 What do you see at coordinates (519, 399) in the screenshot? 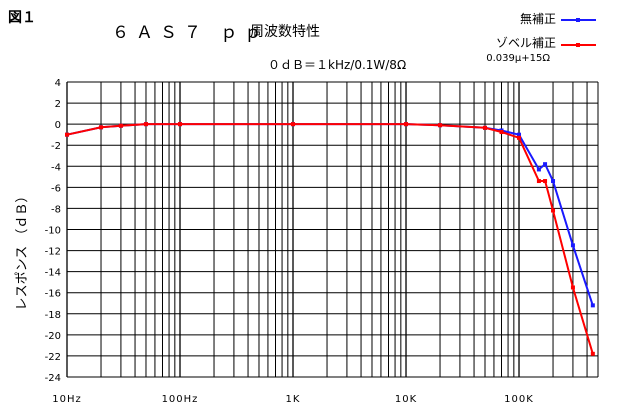
I see `x-tick-label: 100K` at bounding box center [519, 399].